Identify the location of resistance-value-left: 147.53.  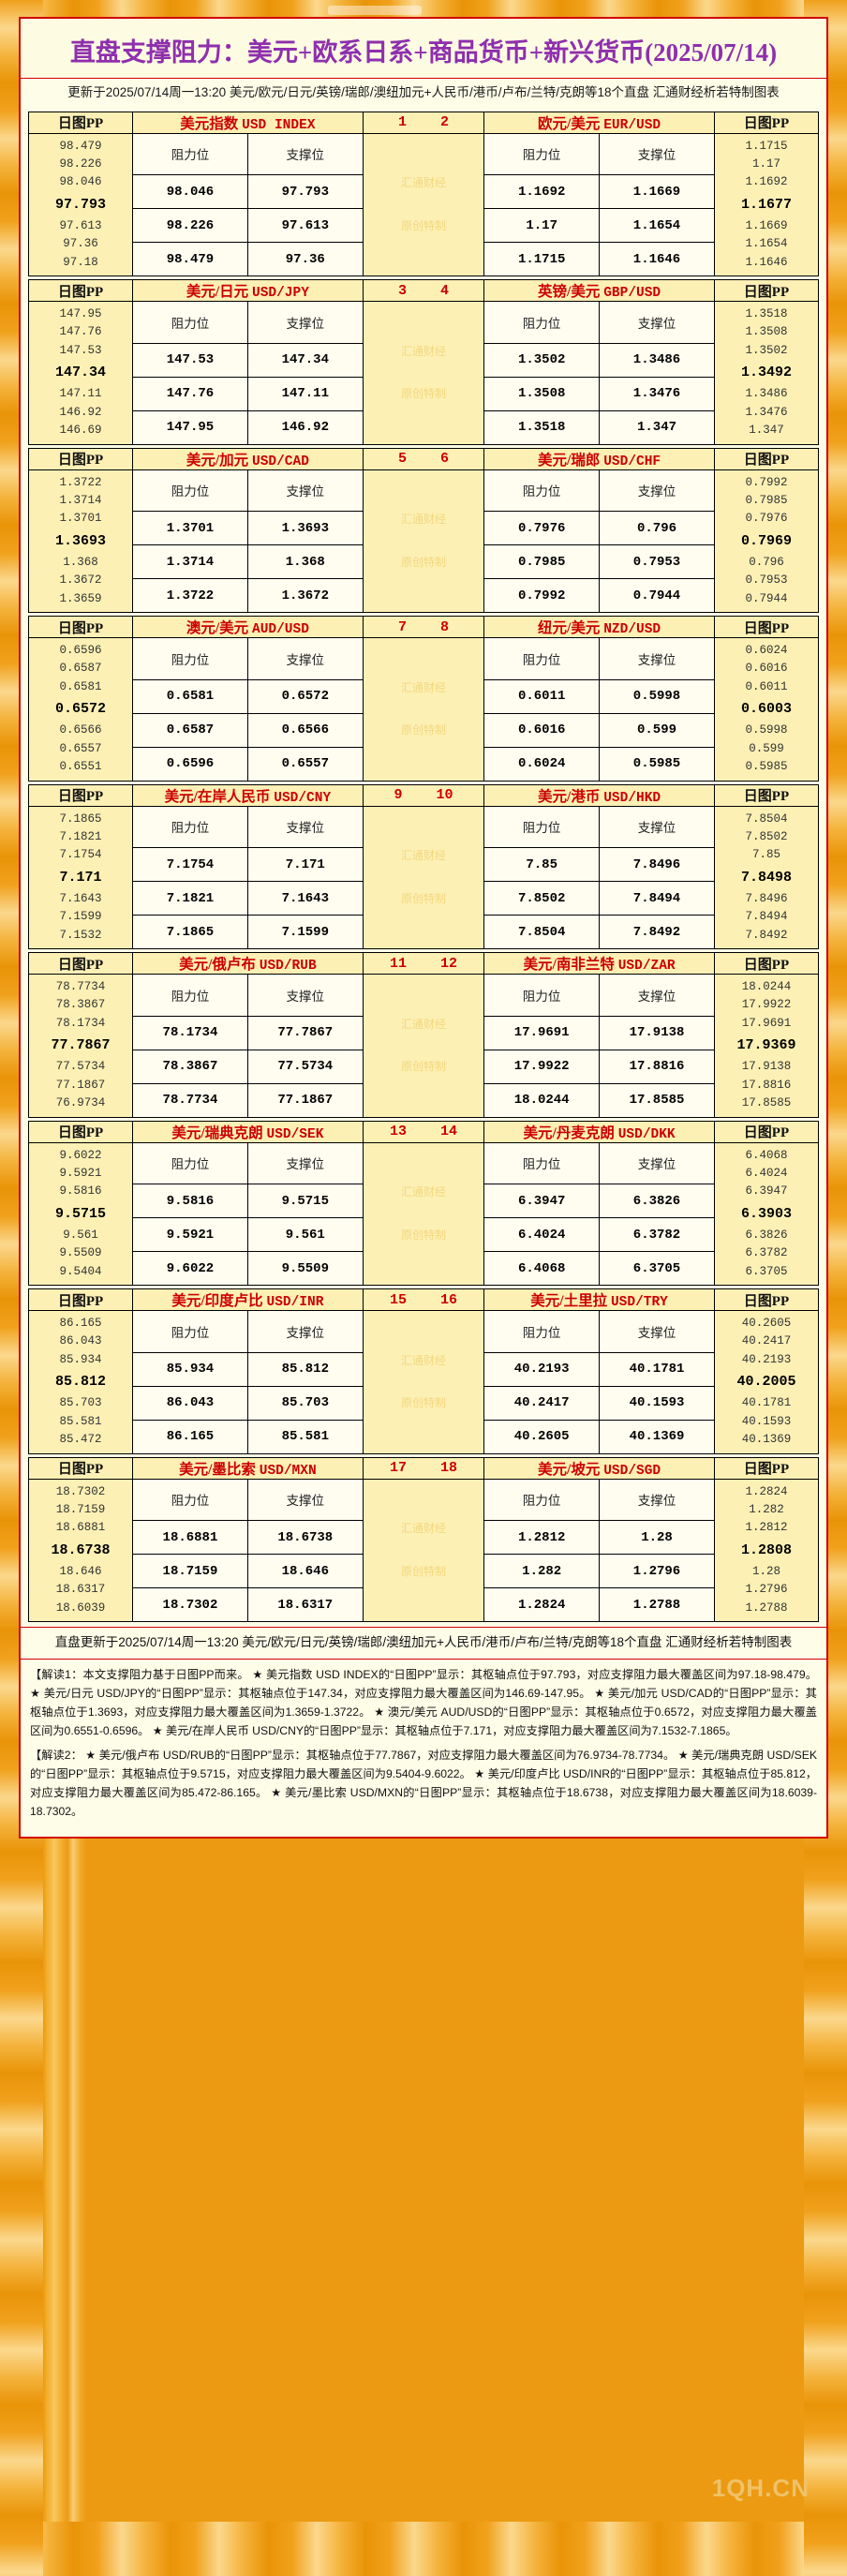
(190, 360).